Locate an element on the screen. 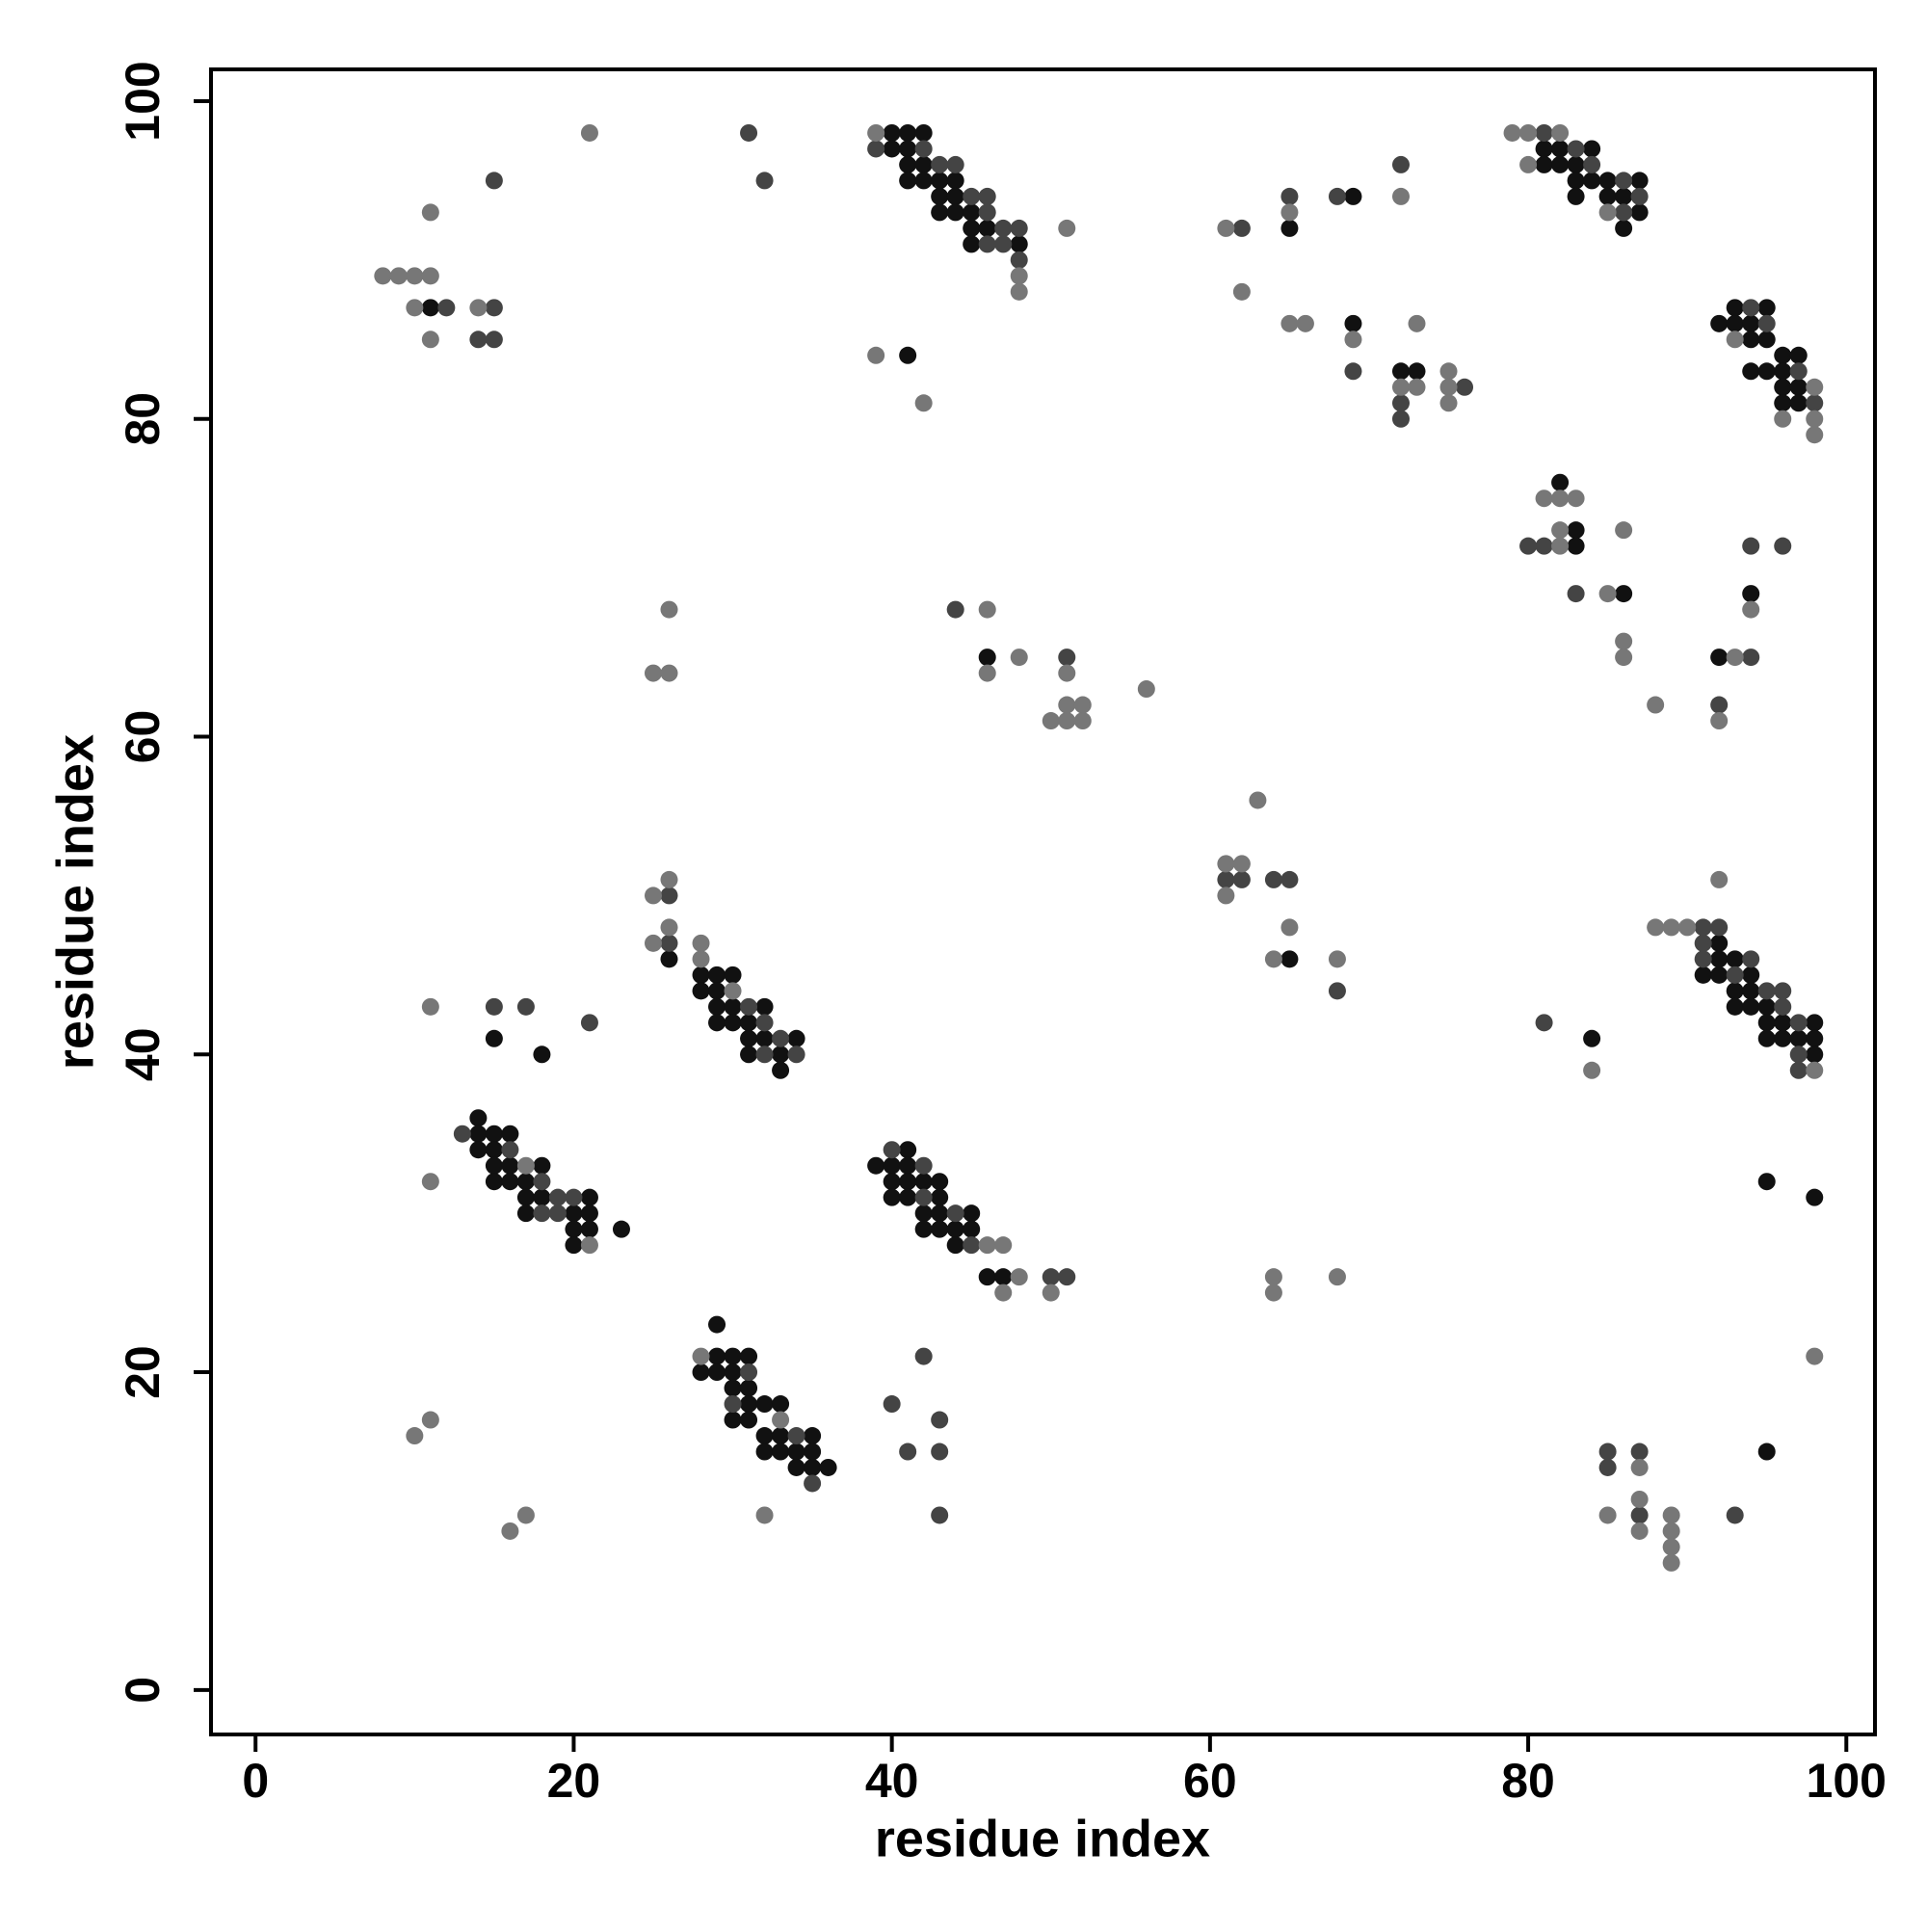 The height and width of the screenshot is (1932, 1927). x-tick-label: 60 is located at coordinates (1210, 1781).